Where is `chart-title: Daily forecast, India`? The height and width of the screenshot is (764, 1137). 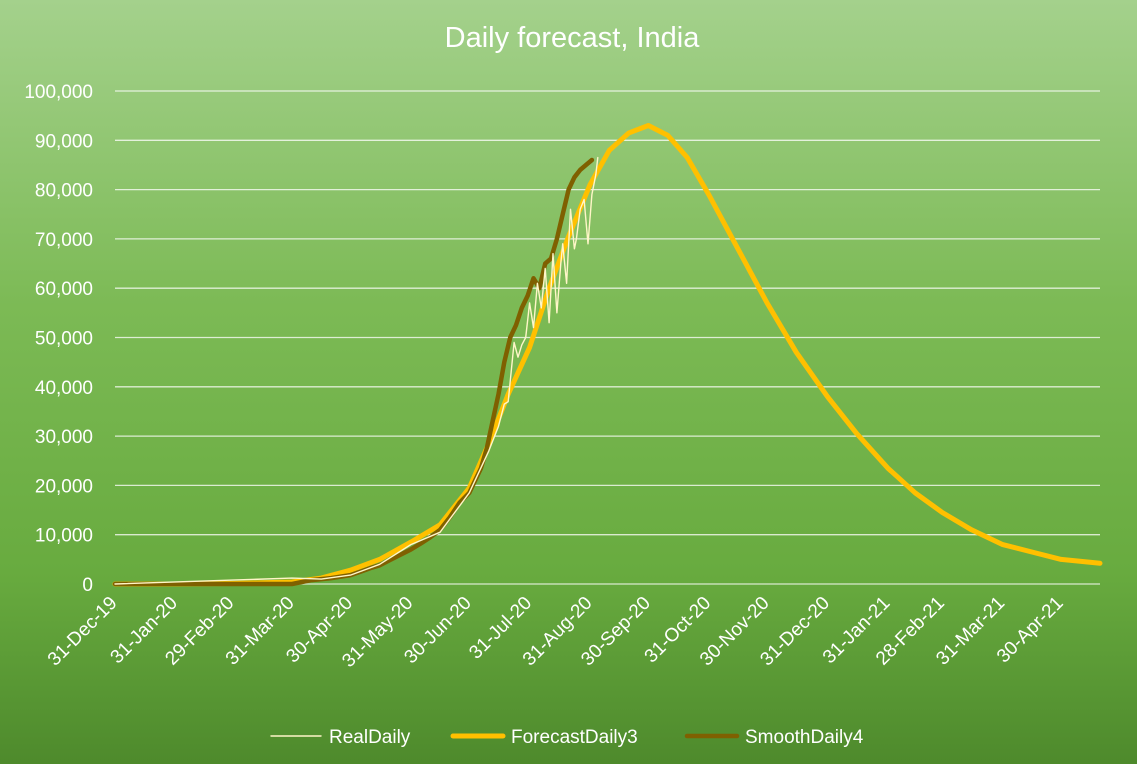 chart-title: Daily forecast, India is located at coordinates (573, 38).